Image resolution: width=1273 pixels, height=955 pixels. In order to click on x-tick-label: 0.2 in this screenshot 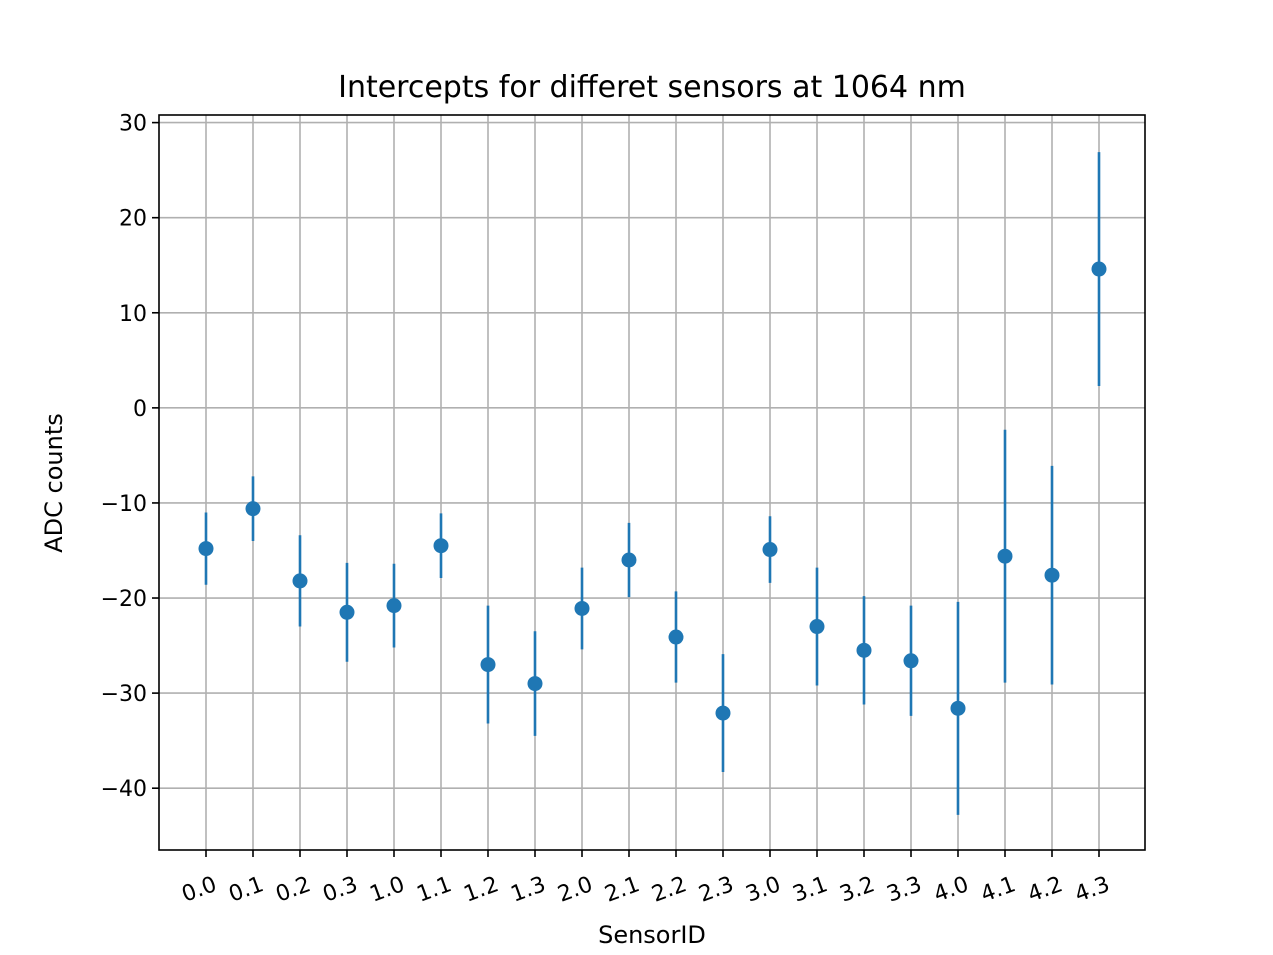, I will do `click(293, 889)`.